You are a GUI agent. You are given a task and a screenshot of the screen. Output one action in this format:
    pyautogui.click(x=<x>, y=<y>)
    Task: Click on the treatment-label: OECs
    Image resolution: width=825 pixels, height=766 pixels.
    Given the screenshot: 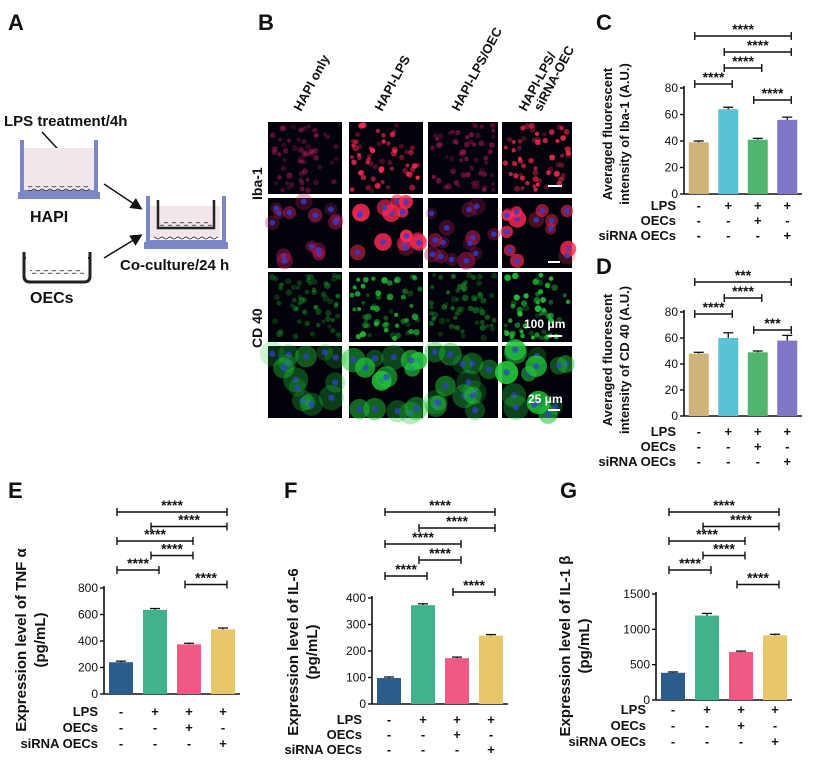 What is the action you would take?
    pyautogui.click(x=658, y=446)
    